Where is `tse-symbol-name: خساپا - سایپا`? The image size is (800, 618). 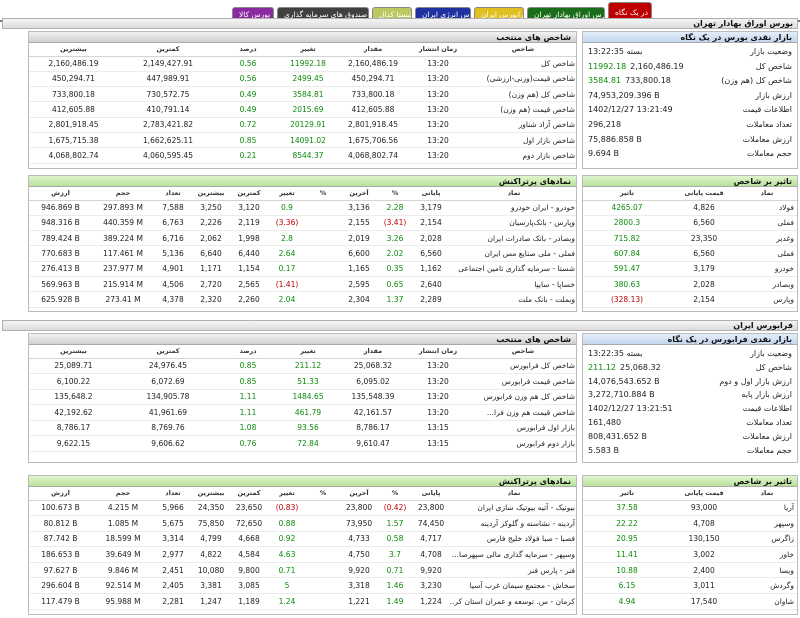
tse-symbol-name: خساپا - سایپا is located at coordinates (513, 284).